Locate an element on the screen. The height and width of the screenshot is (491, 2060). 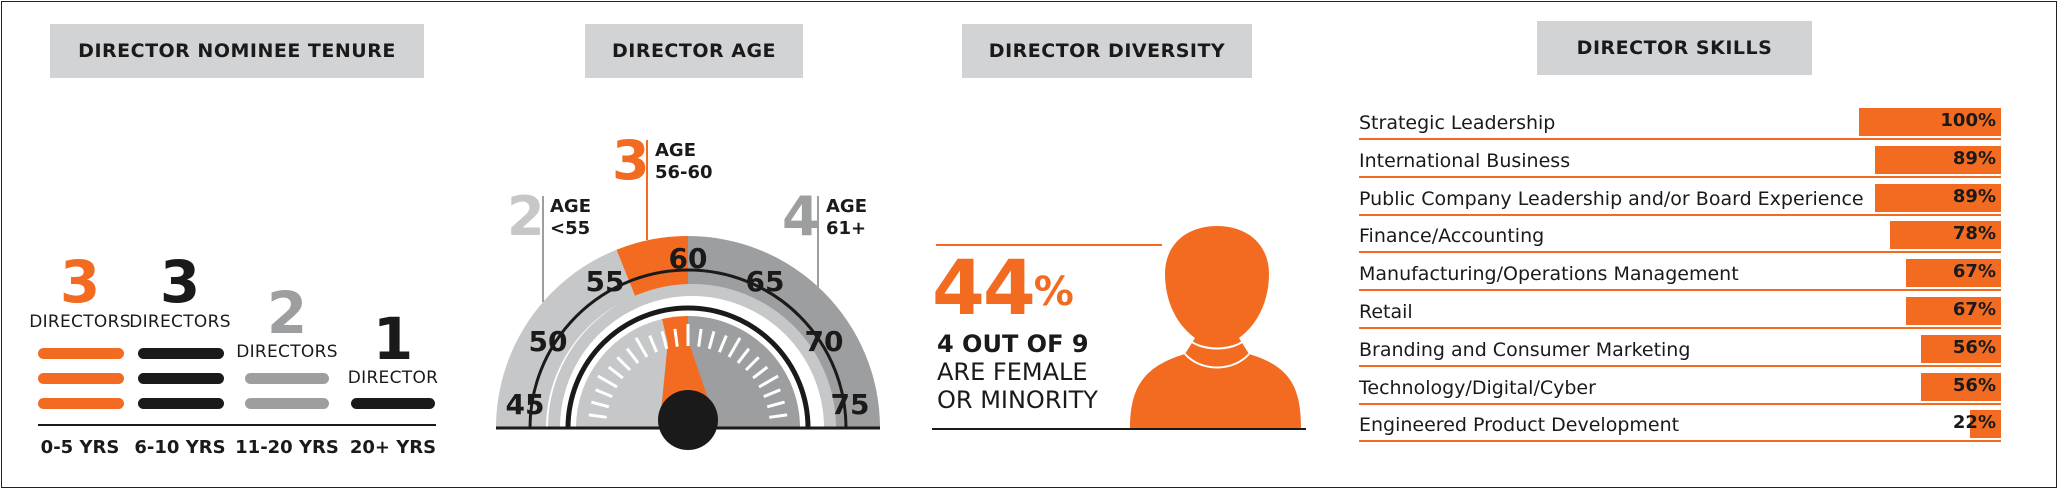
age-tick-70: 70 is located at coordinates (824, 341).